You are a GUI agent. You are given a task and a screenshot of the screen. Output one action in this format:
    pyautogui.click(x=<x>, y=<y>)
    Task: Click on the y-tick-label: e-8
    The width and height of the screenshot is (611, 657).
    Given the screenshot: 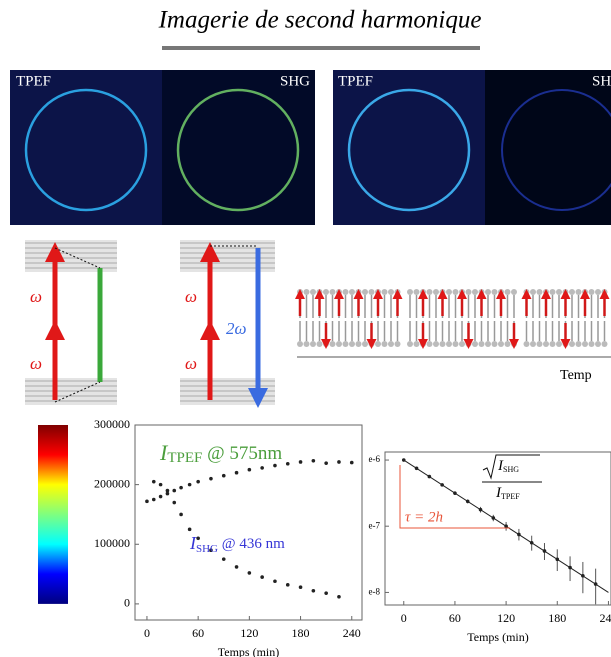 What is the action you would take?
    pyautogui.click(x=375, y=591)
    